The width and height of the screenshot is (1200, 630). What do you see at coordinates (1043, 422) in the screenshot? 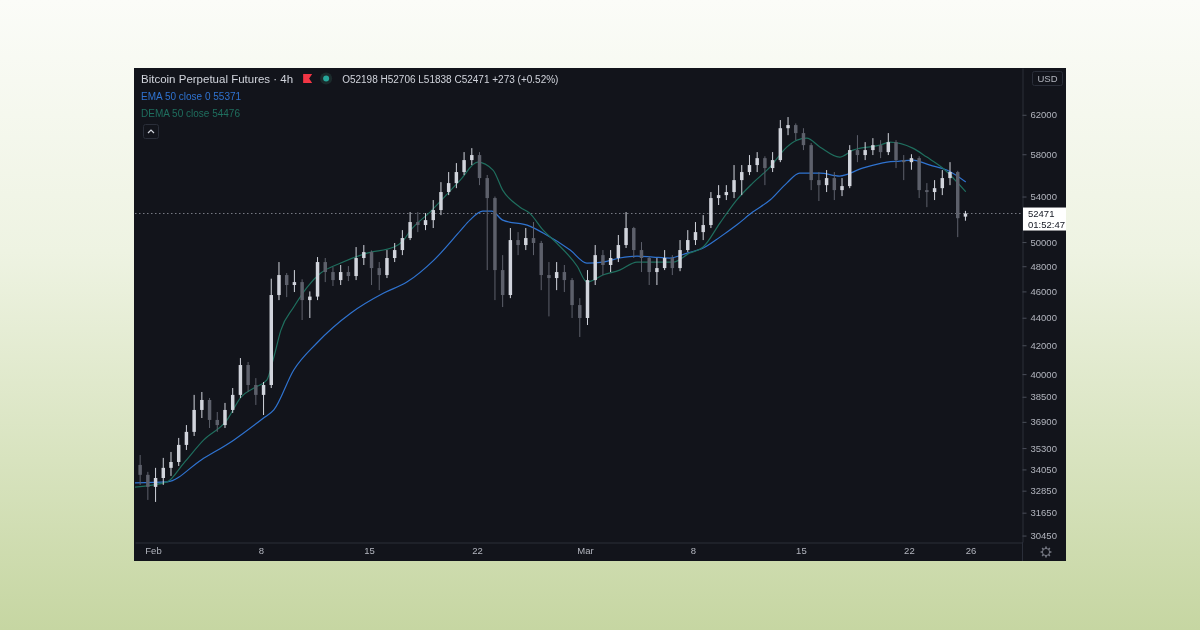
I see `y-tick-label: 36900` at bounding box center [1043, 422].